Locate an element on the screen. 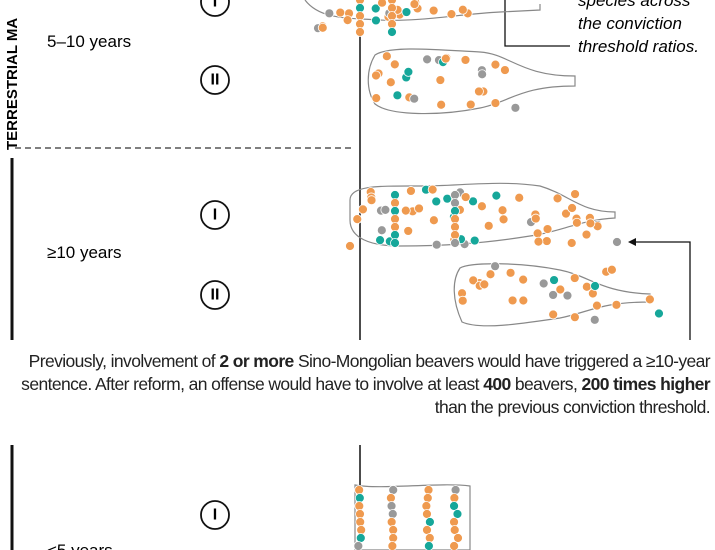 Image resolution: width=715 pixels, height=550 pixels. side-label: TERRESTRIAL MA is located at coordinates (12, 84).